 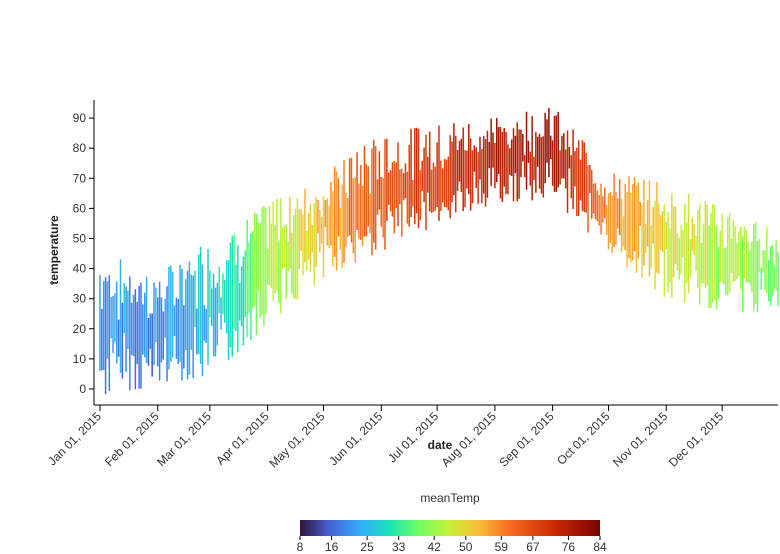 What do you see at coordinates (80, 359) in the screenshot?
I see `y-tick-label: 10` at bounding box center [80, 359].